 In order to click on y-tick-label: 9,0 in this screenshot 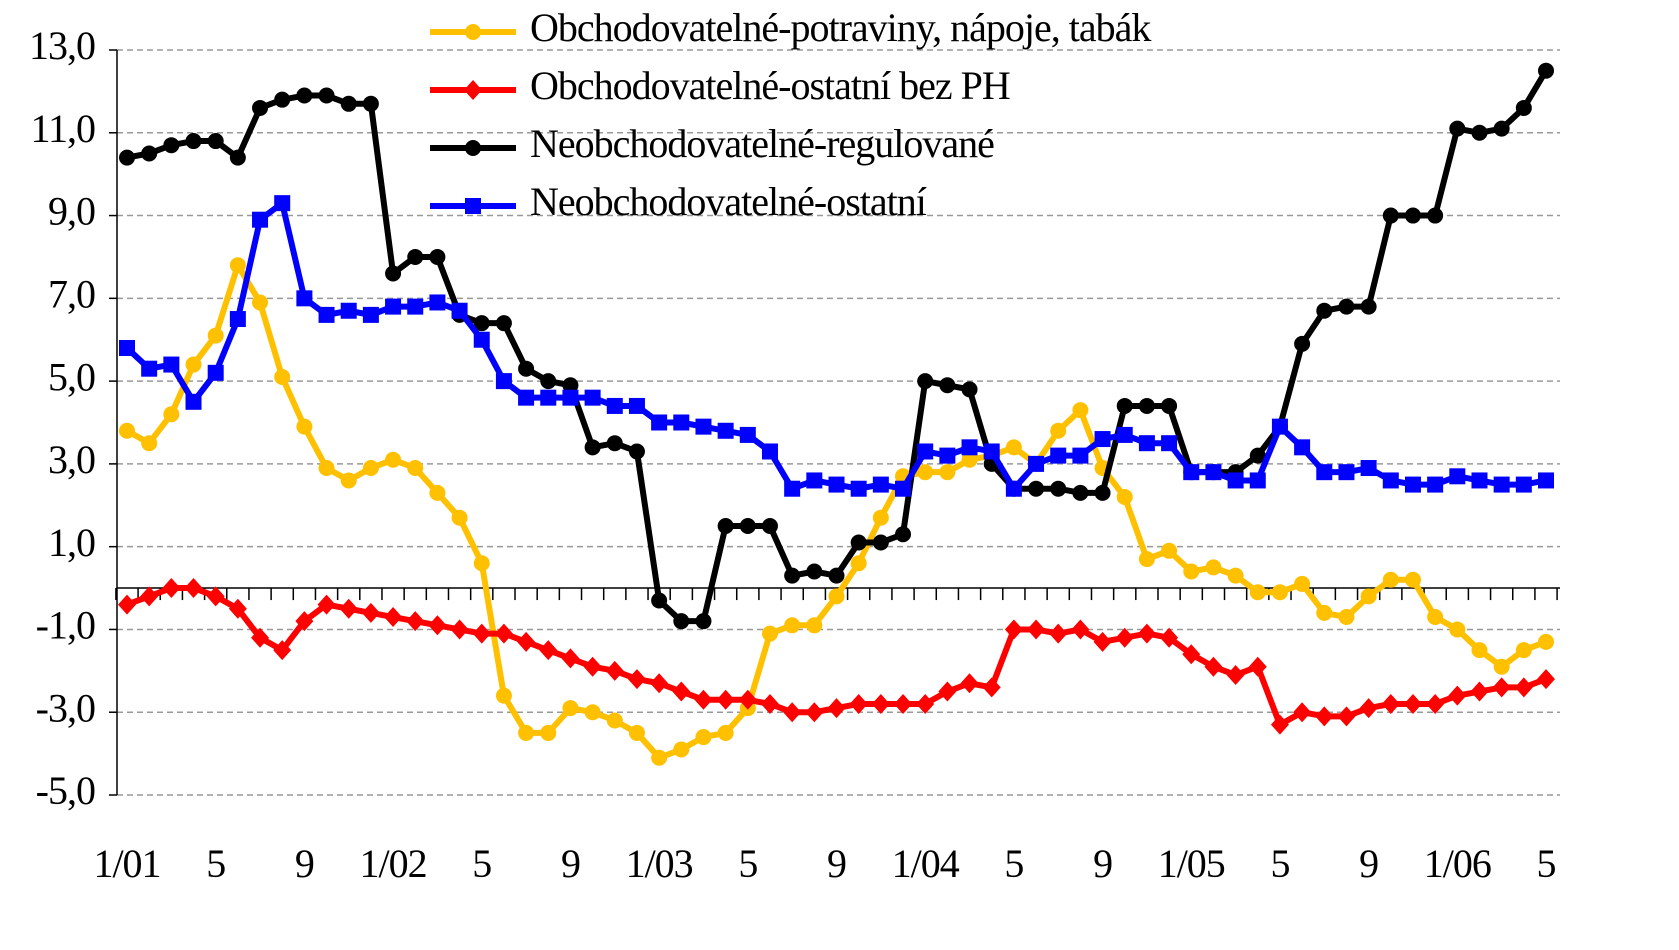, I will do `click(71, 211)`.